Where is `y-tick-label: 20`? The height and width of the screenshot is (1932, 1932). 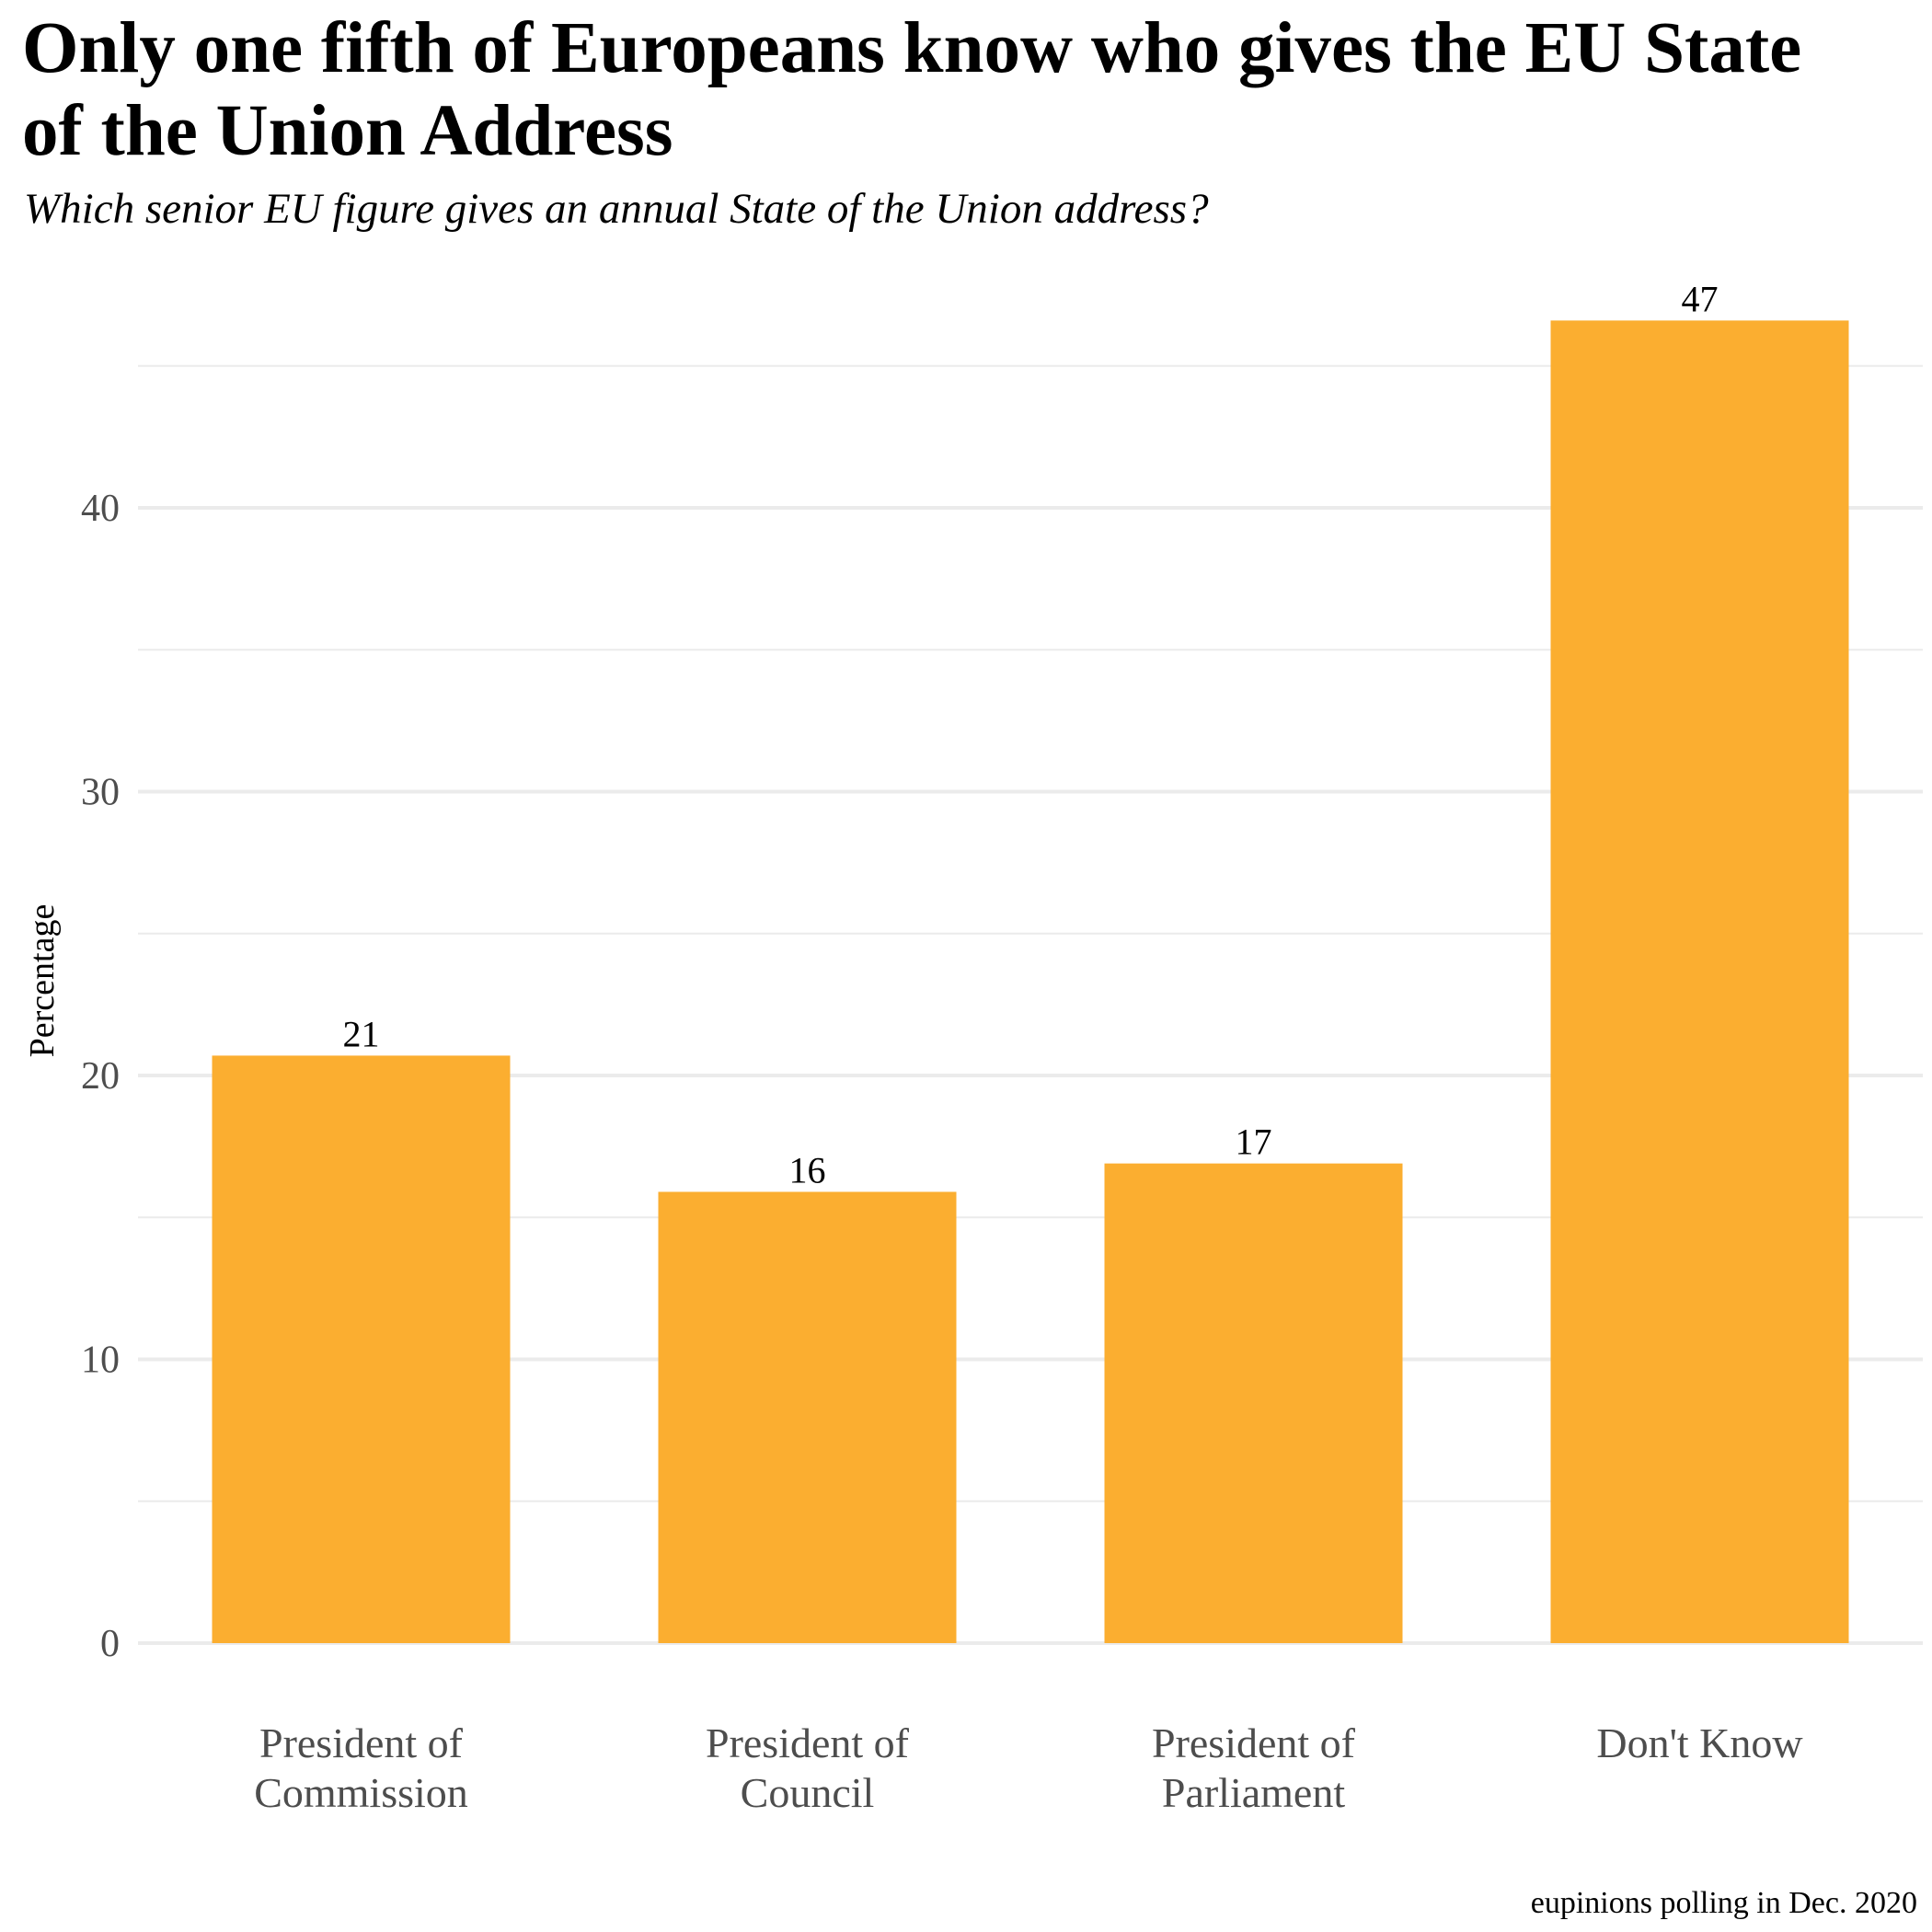 y-tick-label: 20 is located at coordinates (100, 1076).